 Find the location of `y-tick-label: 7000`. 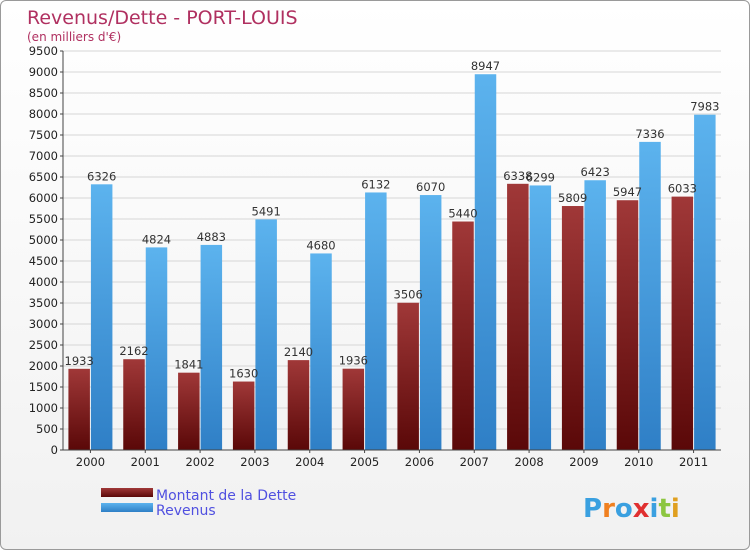

y-tick-label: 7000 is located at coordinates (43, 156).